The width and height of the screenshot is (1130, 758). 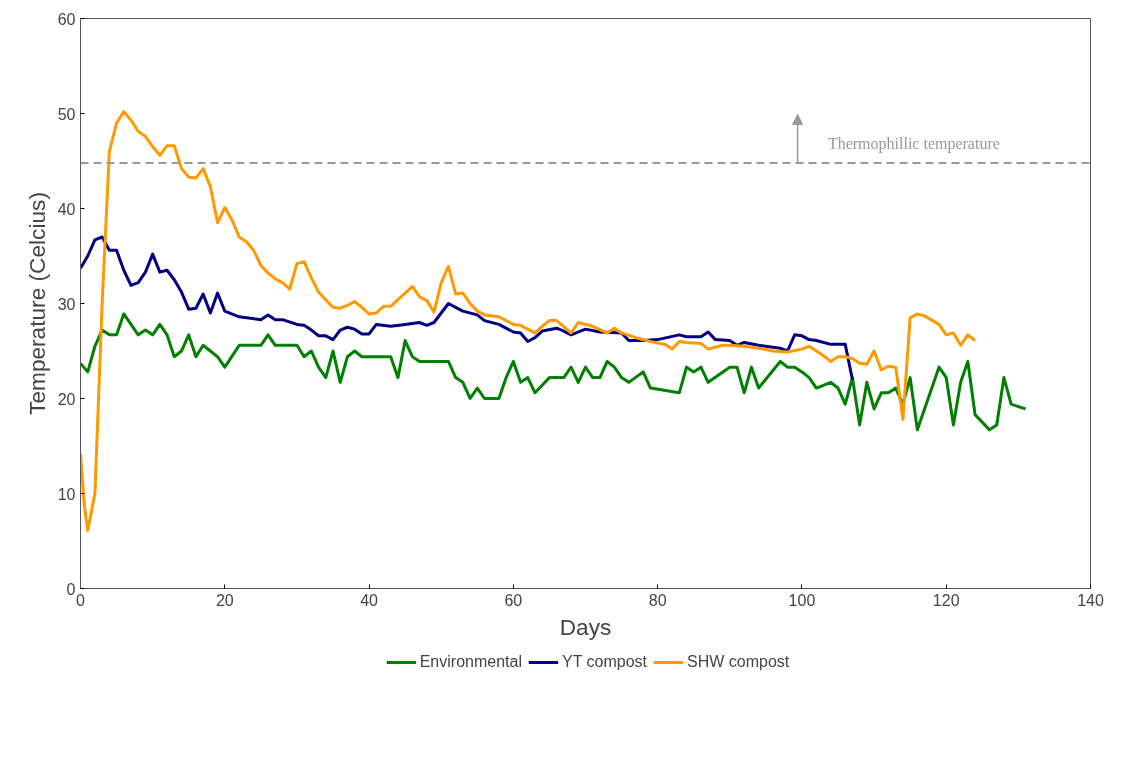 What do you see at coordinates (802, 600) in the screenshot?
I see `x-tick-label: 100` at bounding box center [802, 600].